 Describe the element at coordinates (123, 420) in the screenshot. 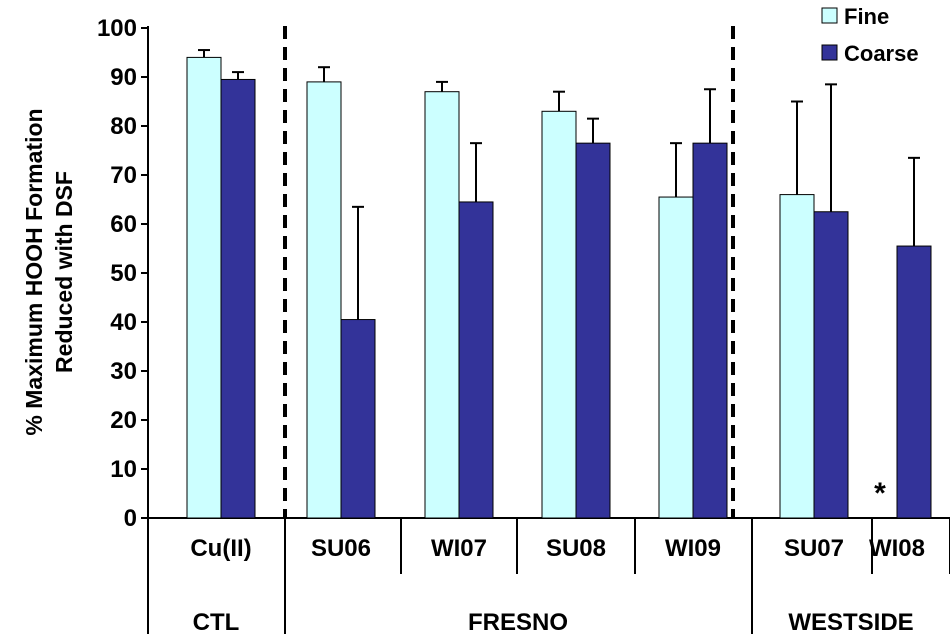

I see `y-tick-label: 20` at that location.